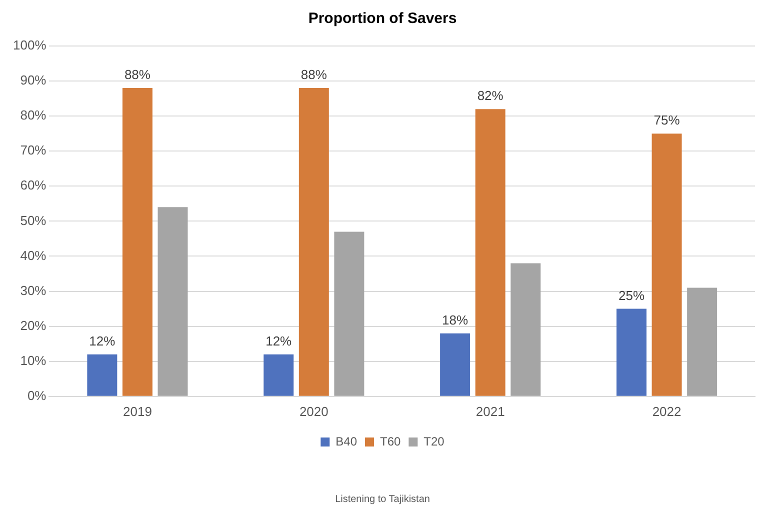 Image resolution: width=765 pixels, height=508 pixels. What do you see at coordinates (390, 441) in the screenshot?
I see `legend-label: T60` at bounding box center [390, 441].